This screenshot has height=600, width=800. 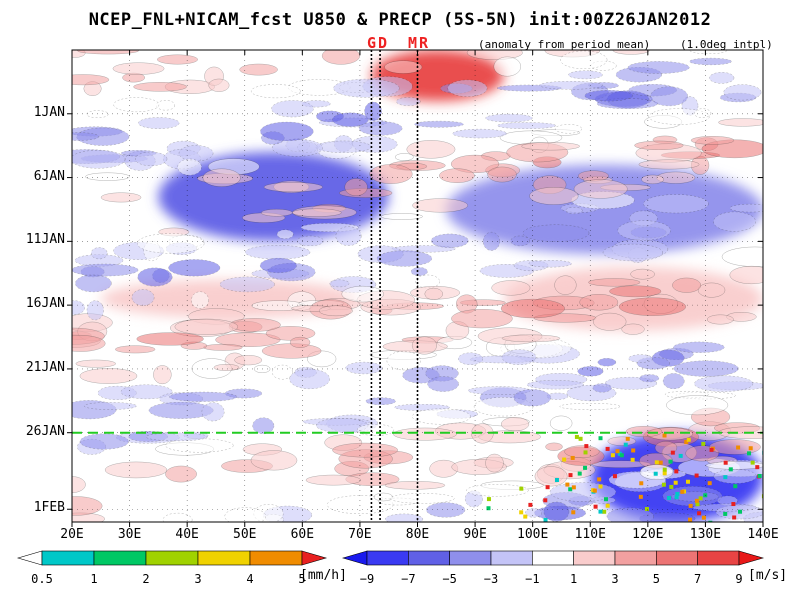 I want to click on vertical-markers, so click(x=394, y=286).